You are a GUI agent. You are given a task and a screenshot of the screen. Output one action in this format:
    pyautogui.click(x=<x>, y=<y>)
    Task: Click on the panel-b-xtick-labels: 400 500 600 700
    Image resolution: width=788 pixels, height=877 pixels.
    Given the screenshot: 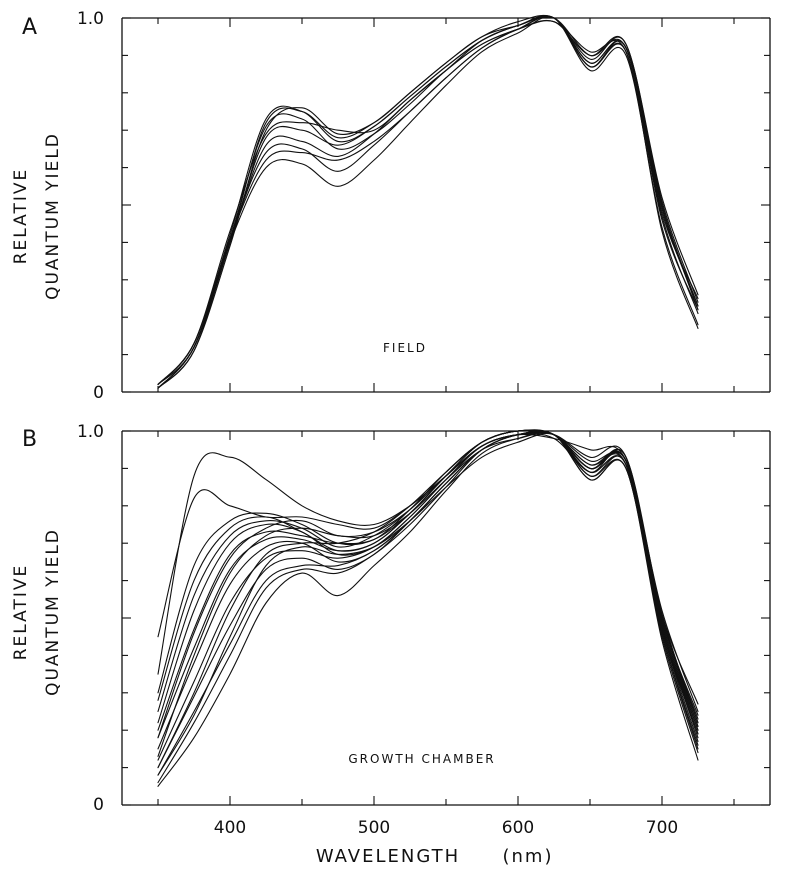 What is the action you would take?
    pyautogui.click(x=446, y=828)
    